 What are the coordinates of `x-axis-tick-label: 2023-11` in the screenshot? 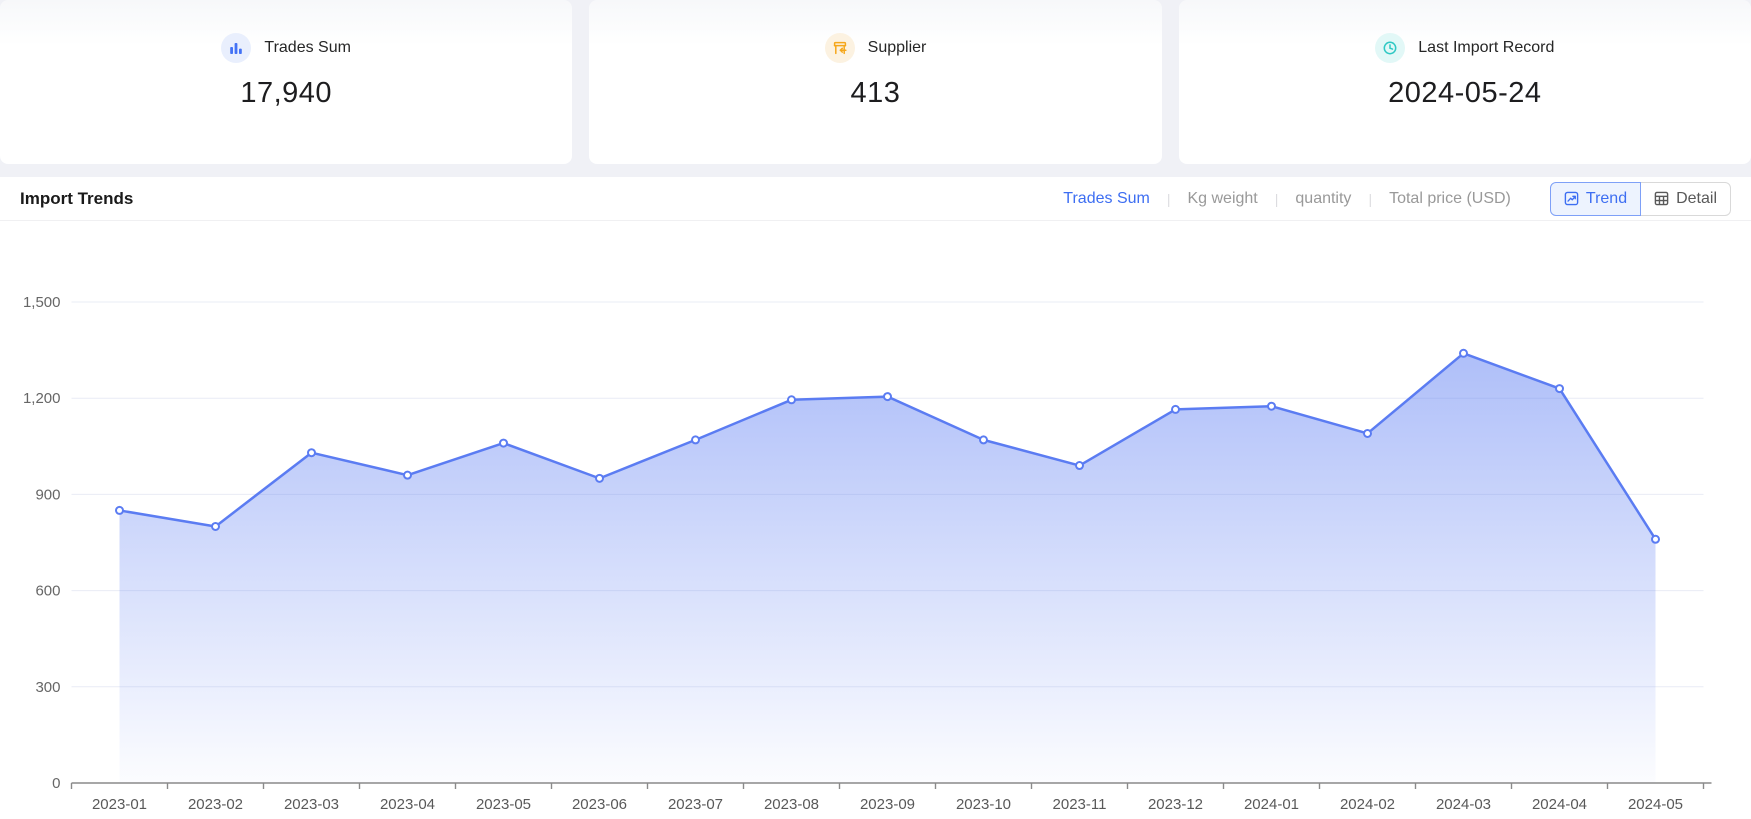 It's located at (1080, 804).